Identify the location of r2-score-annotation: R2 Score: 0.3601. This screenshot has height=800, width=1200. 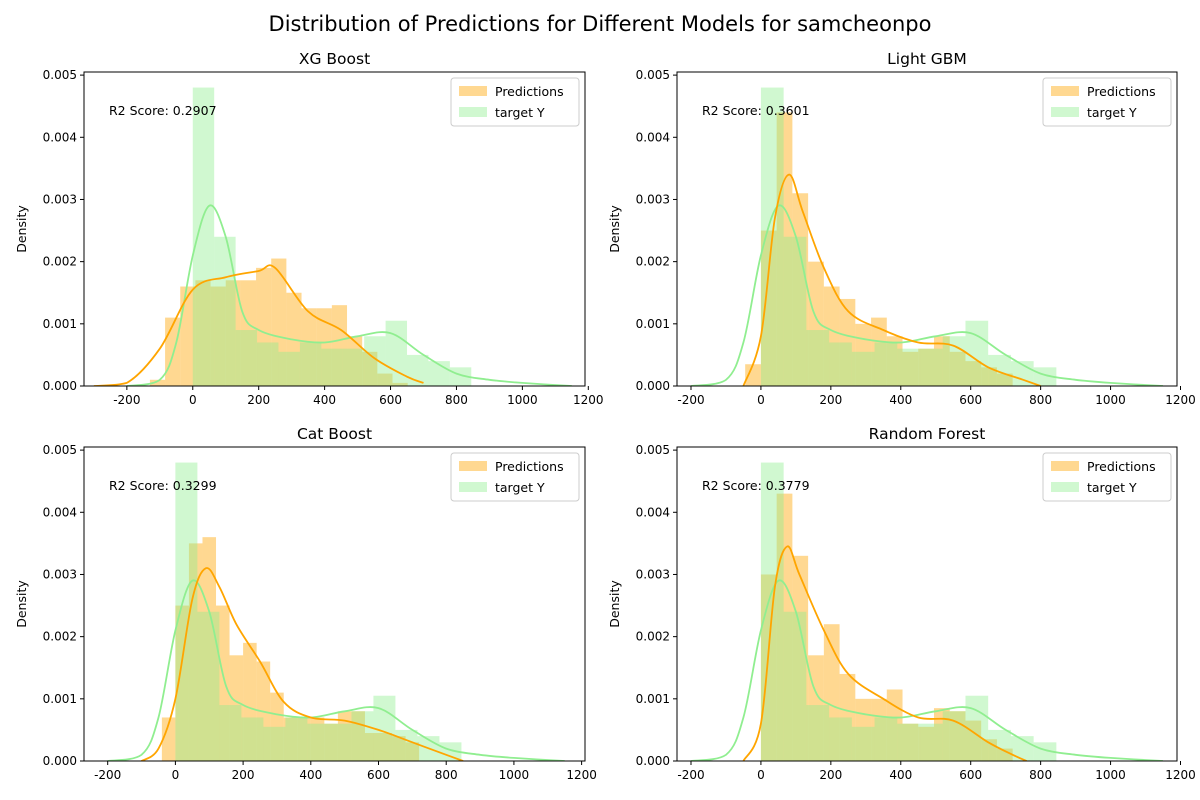
(756, 110).